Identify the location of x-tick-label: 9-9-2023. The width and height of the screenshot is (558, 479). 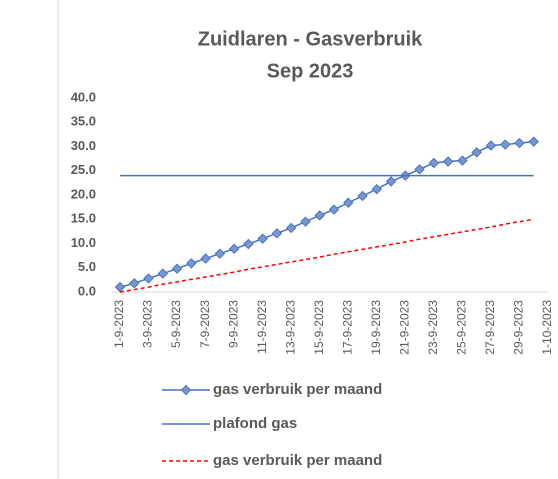
(233, 324).